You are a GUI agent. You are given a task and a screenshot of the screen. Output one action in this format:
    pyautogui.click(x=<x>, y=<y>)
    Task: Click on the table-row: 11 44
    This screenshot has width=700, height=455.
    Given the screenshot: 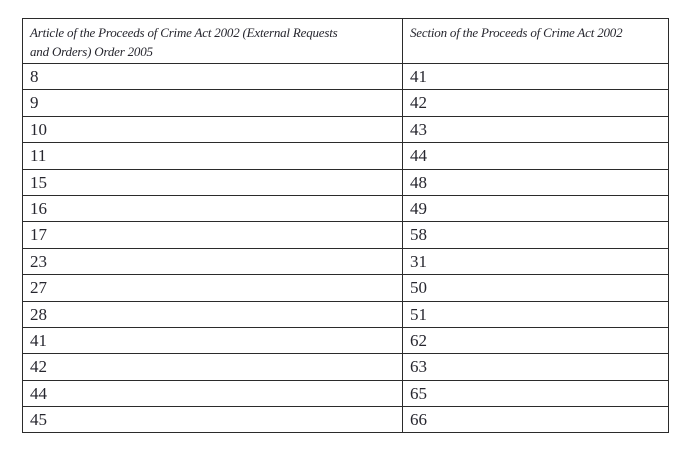 What is the action you would take?
    pyautogui.click(x=345, y=156)
    